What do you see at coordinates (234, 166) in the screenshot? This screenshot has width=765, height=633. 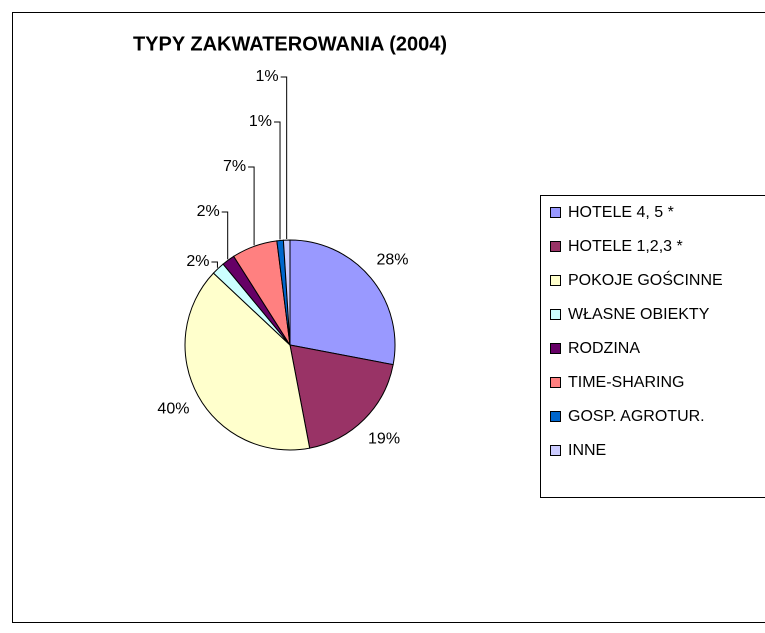 I see `data-label: 7%` at bounding box center [234, 166].